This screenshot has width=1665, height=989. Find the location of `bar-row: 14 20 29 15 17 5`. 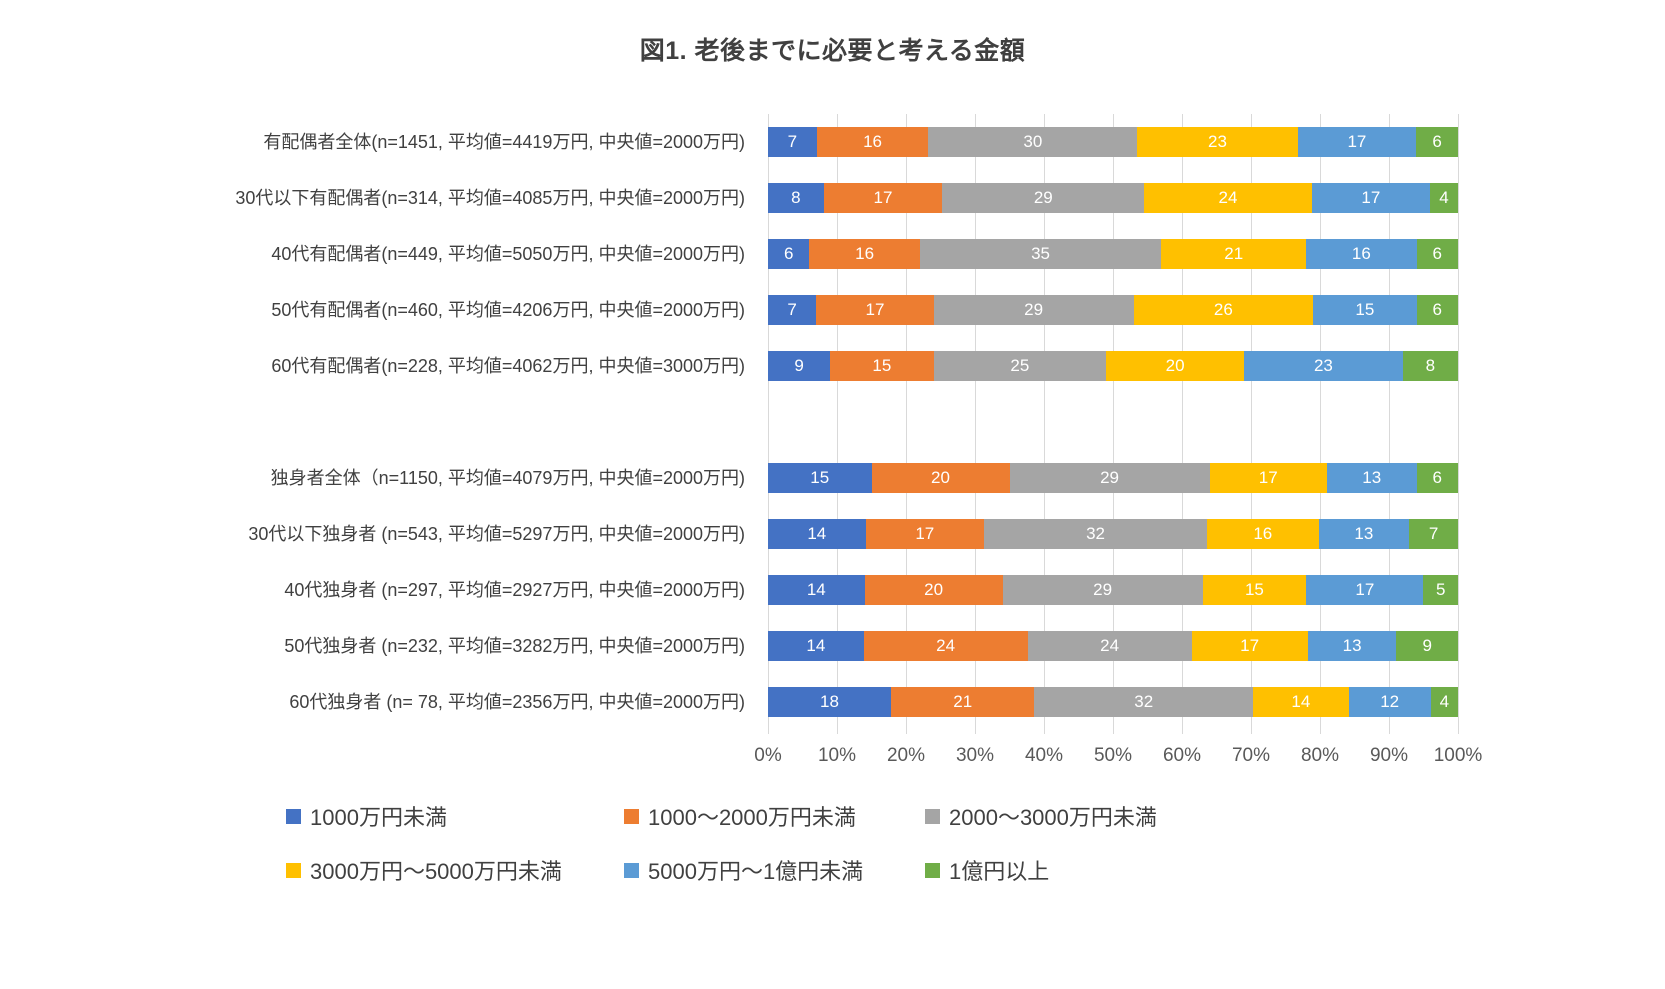

bar-row: 14 20 29 15 17 5 is located at coordinates (1113, 590).